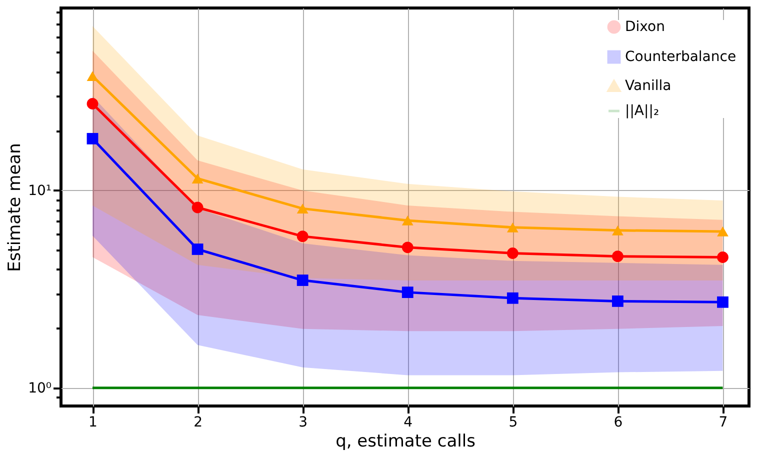 The width and height of the screenshot is (779, 462). I want to click on x-tick-label: 6, so click(618, 422).